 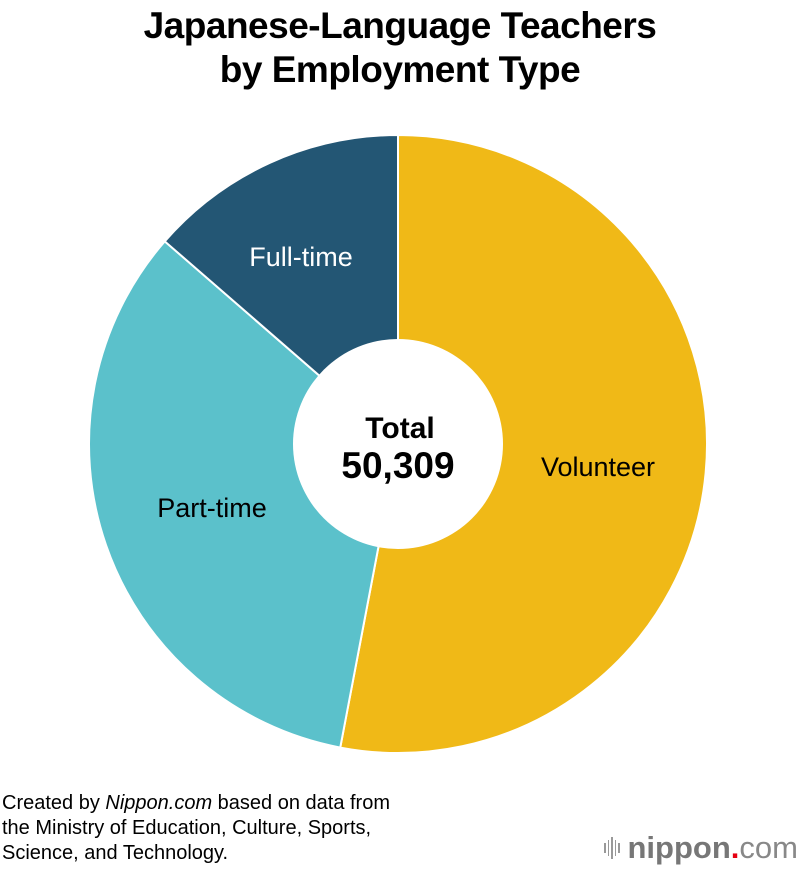 What do you see at coordinates (612, 848) in the screenshot?
I see `sound-bars-icon` at bounding box center [612, 848].